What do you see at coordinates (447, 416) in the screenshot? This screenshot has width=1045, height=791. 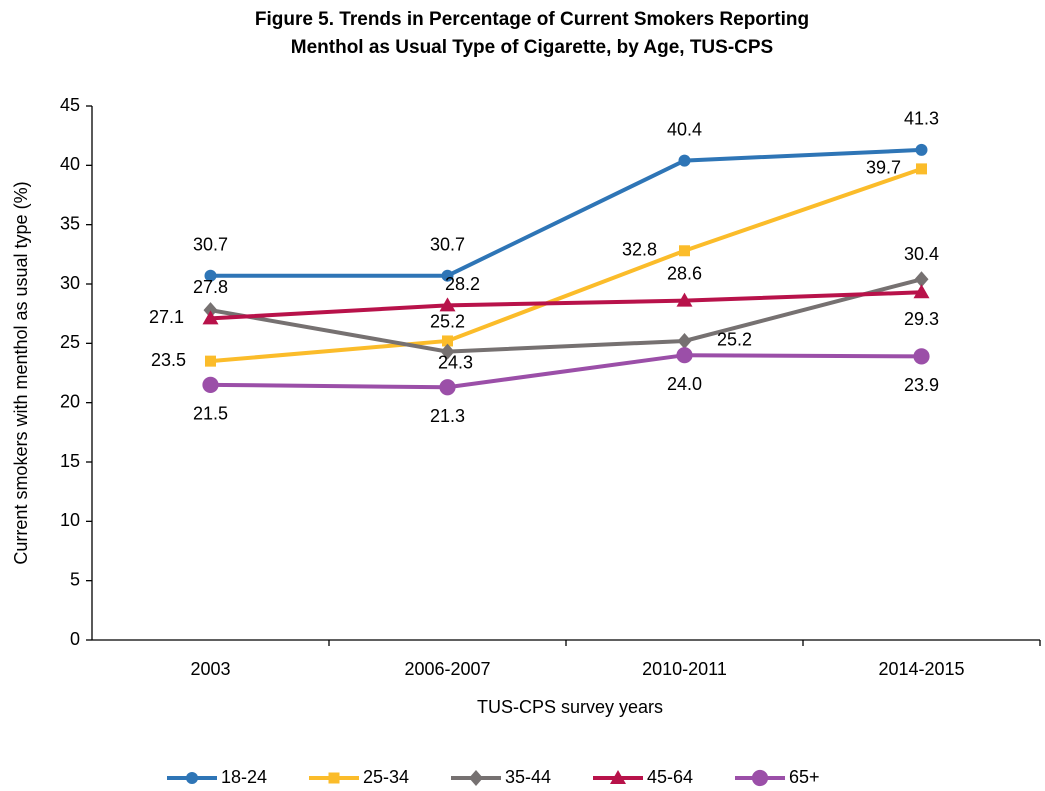 I see `data-label: 21.3` at bounding box center [447, 416].